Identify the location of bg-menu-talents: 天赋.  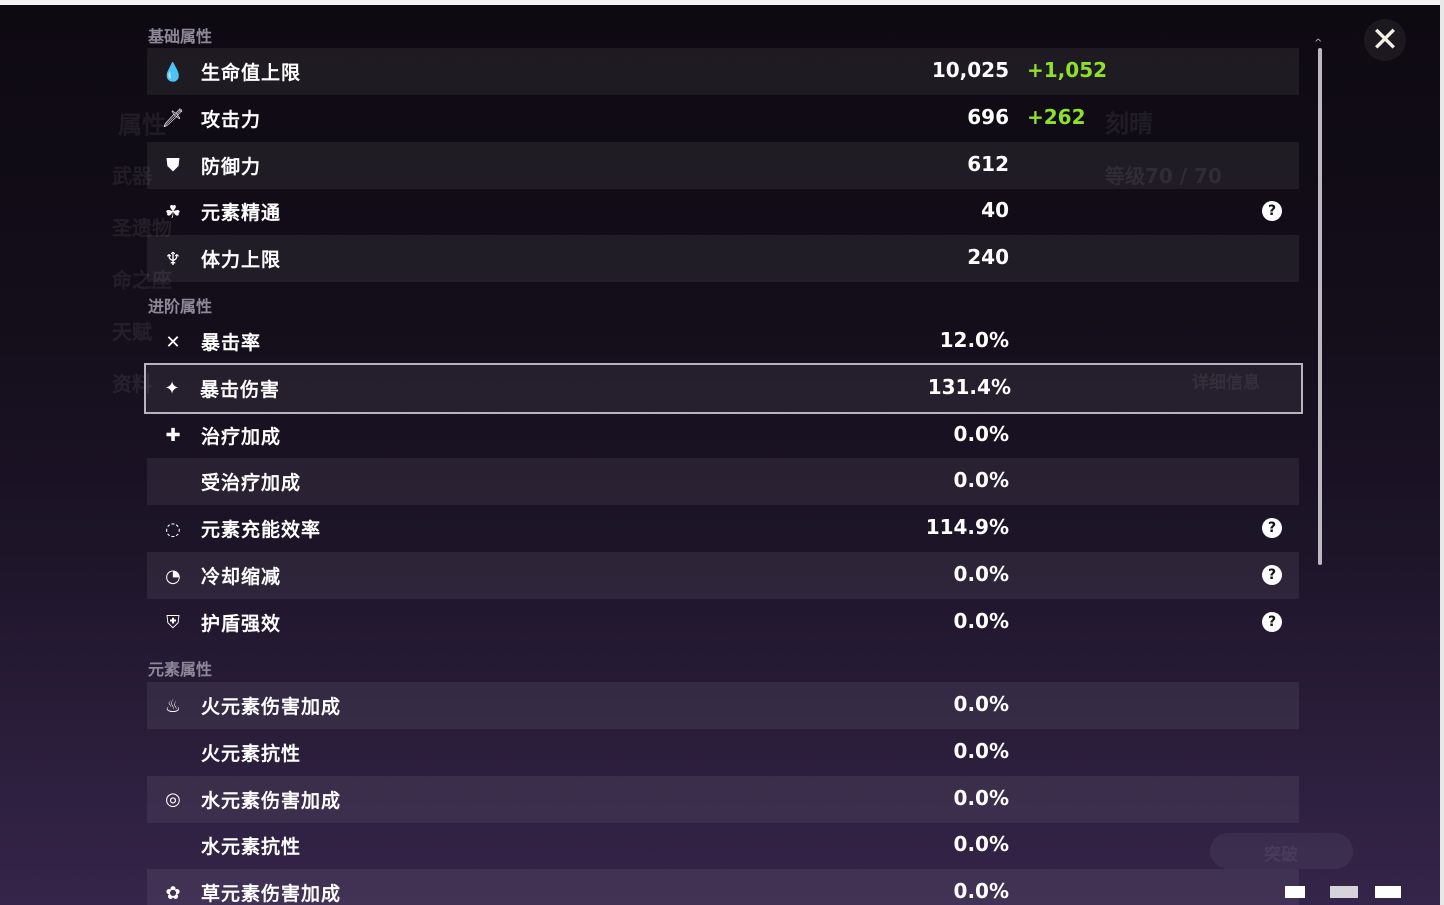
(132, 332).